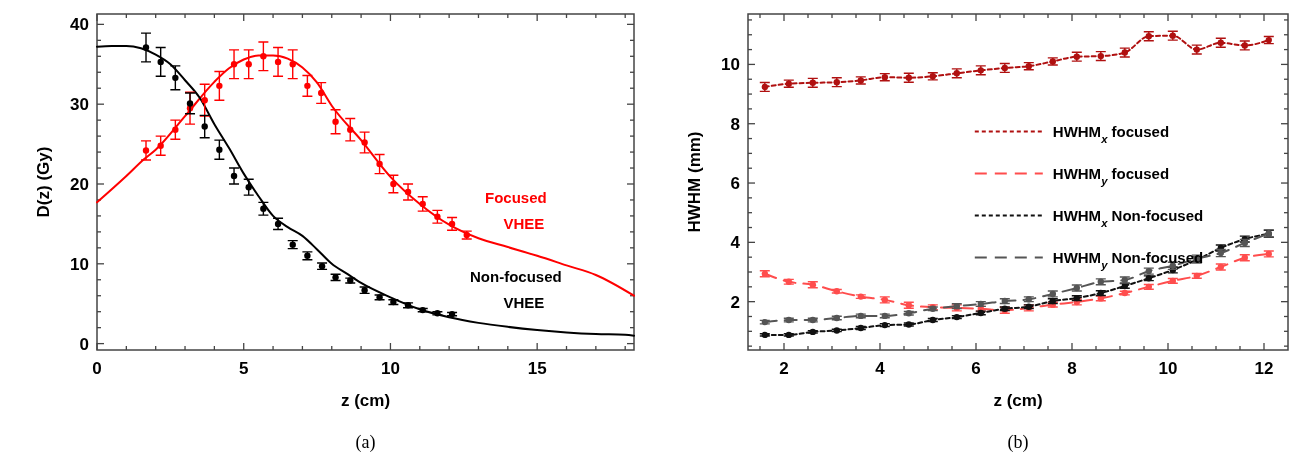 The height and width of the screenshot is (466, 1298). Describe the element at coordinates (735, 243) in the screenshot. I see `y-tick-label: 4` at that location.